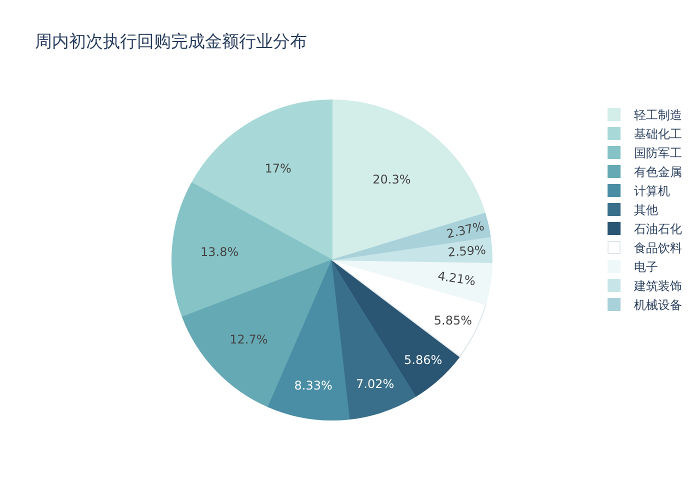 Image resolution: width=700 pixels, height=500 pixels. What do you see at coordinates (658, 229) in the screenshot?
I see `legend-label: 石油石化` at bounding box center [658, 229].